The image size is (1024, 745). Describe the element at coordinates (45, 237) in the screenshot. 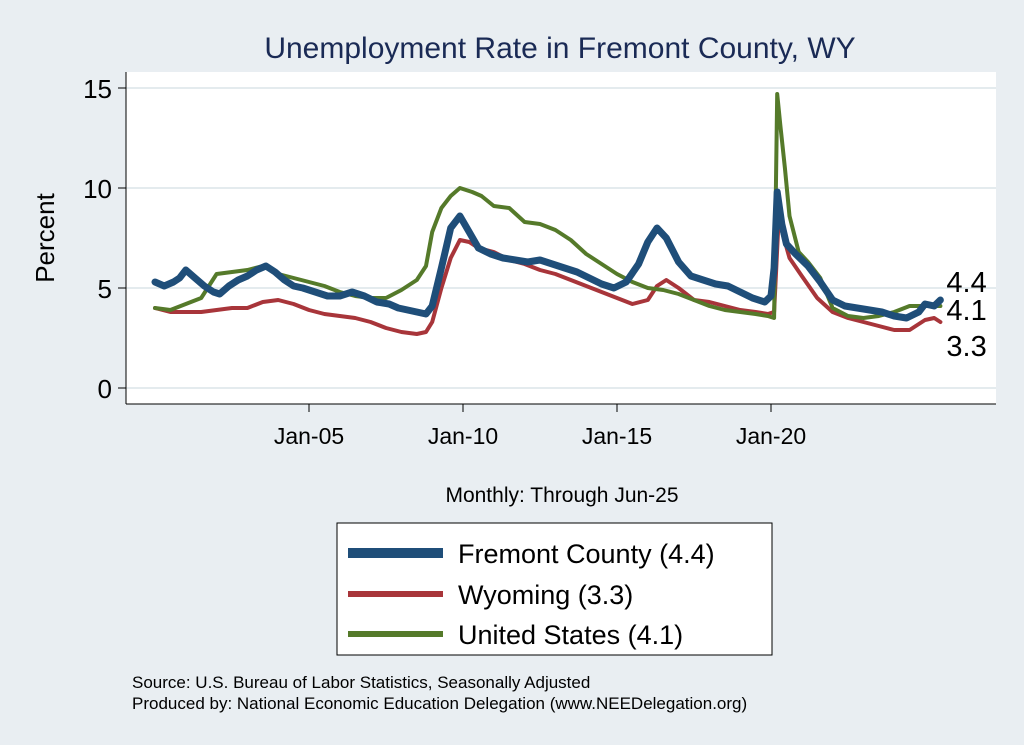

I see `y-axis-label: Percent` at that location.